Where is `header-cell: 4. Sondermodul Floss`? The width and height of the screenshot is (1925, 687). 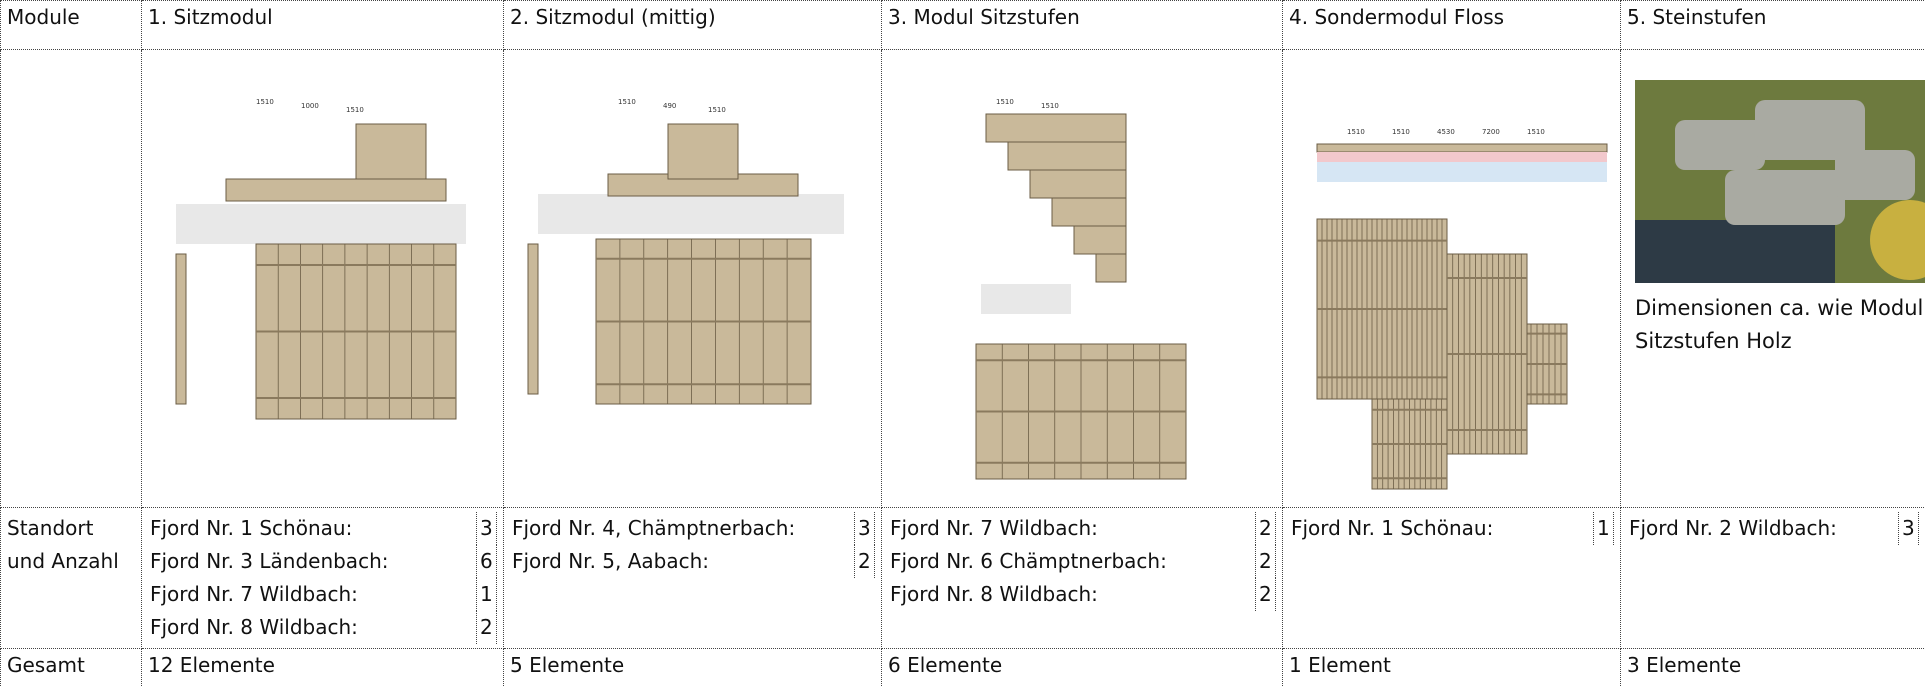
header-cell: 4. Sondermodul Floss is located at coordinates (1451, 25).